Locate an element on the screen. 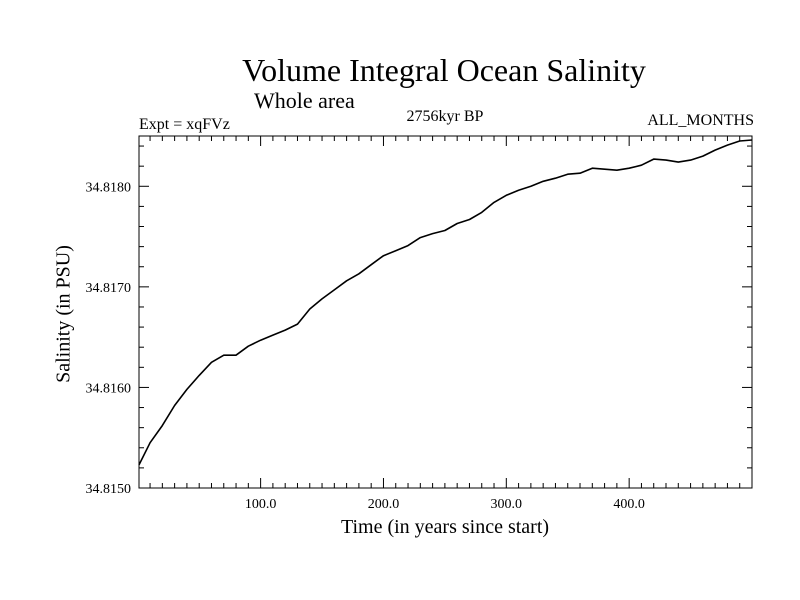 The width and height of the screenshot is (800, 600). chart-title: Volume Integral Ocean Salinity is located at coordinates (444, 70).